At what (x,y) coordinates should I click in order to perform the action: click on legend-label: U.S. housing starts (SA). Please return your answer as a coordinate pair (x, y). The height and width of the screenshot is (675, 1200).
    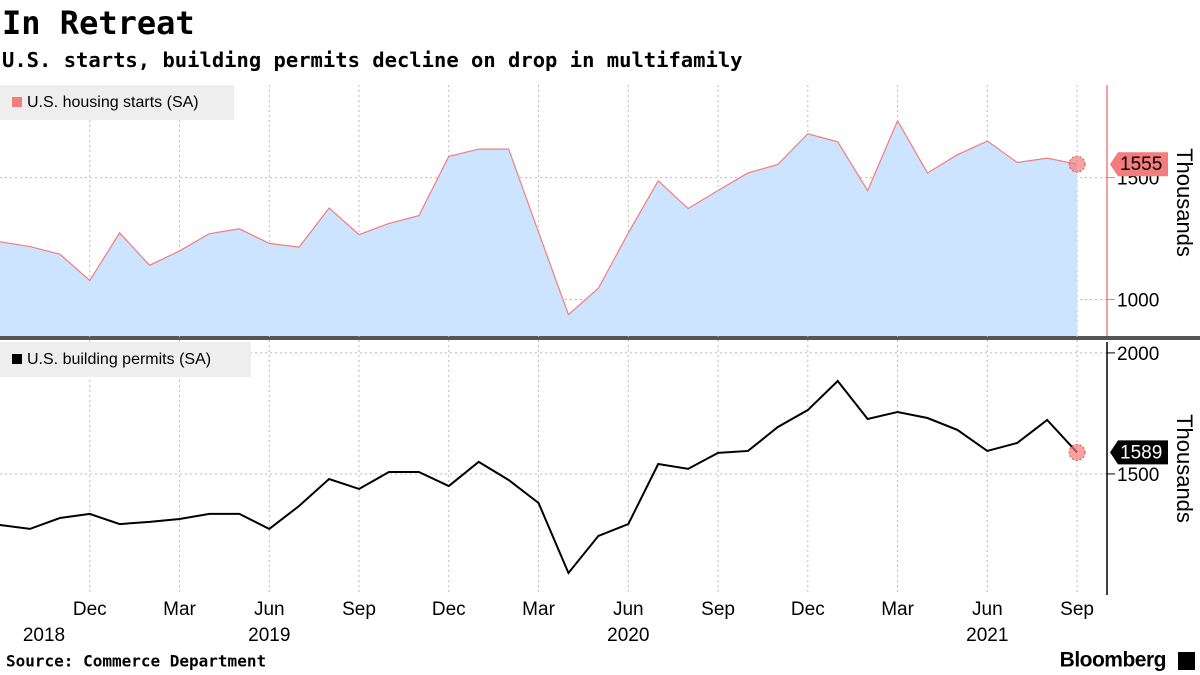
    Looking at the image, I should click on (113, 102).